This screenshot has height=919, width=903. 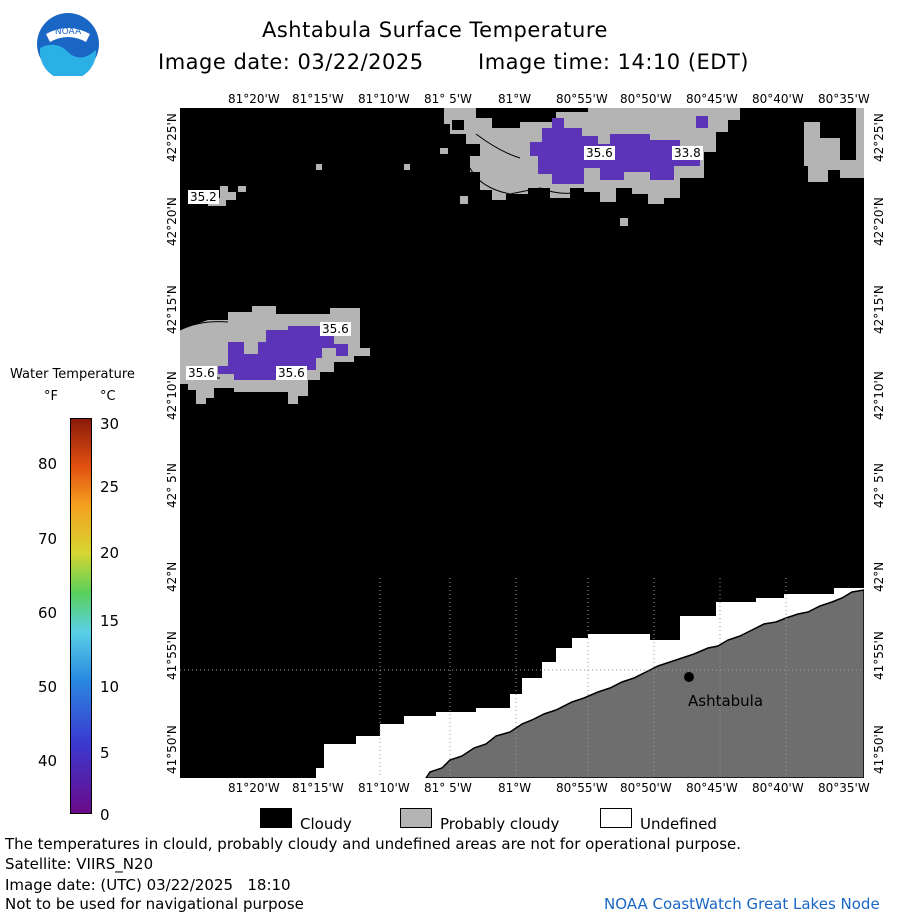 What do you see at coordinates (48, 539) in the screenshot?
I see `scale-f-tick: 70` at bounding box center [48, 539].